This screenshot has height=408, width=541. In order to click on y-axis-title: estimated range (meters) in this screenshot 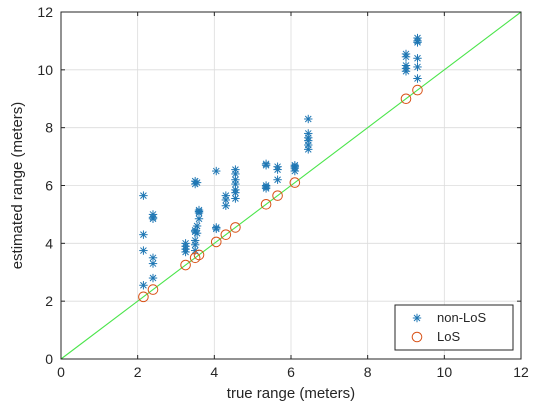, I will do `click(17, 186)`.